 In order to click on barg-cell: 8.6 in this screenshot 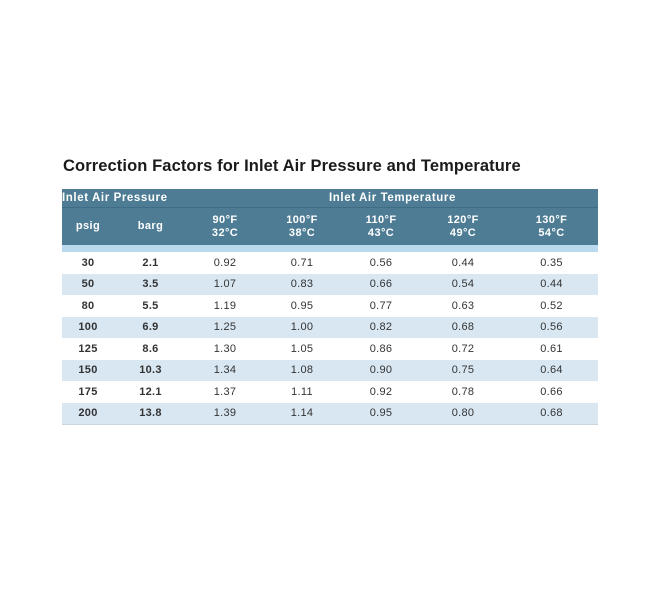, I will do `click(151, 349)`.